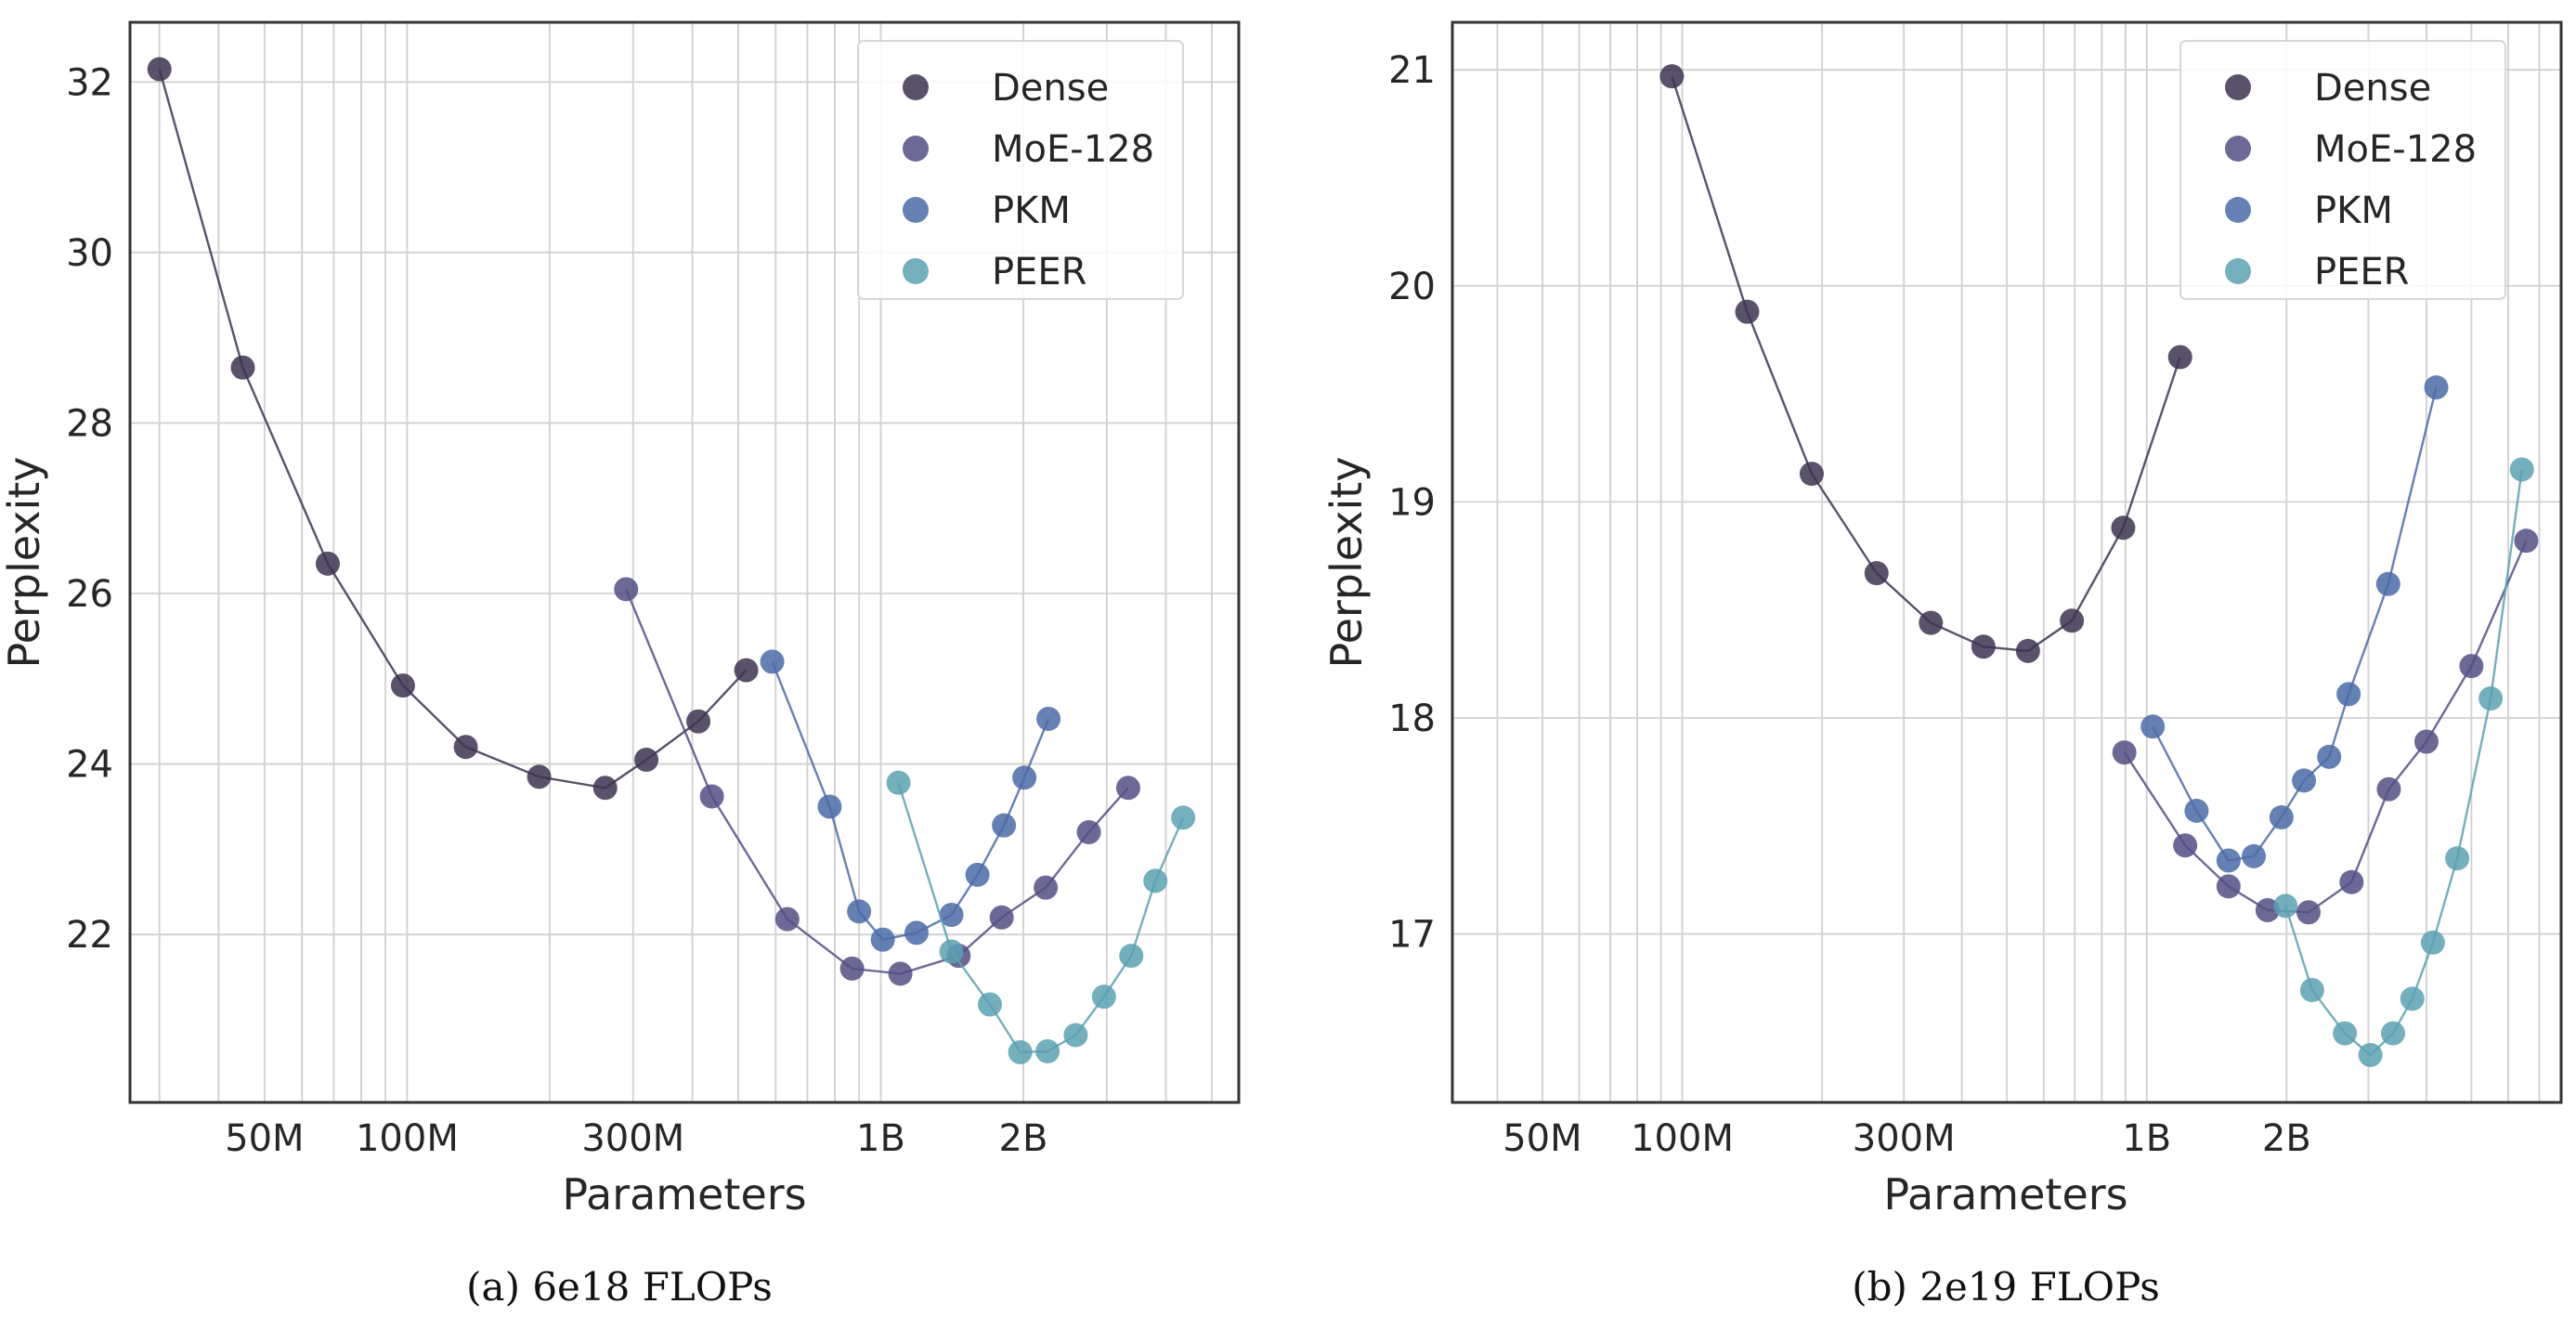 The width and height of the screenshot is (2576, 1330). Describe the element at coordinates (1926, 364) in the screenshot. I see `series-line-dense` at that location.